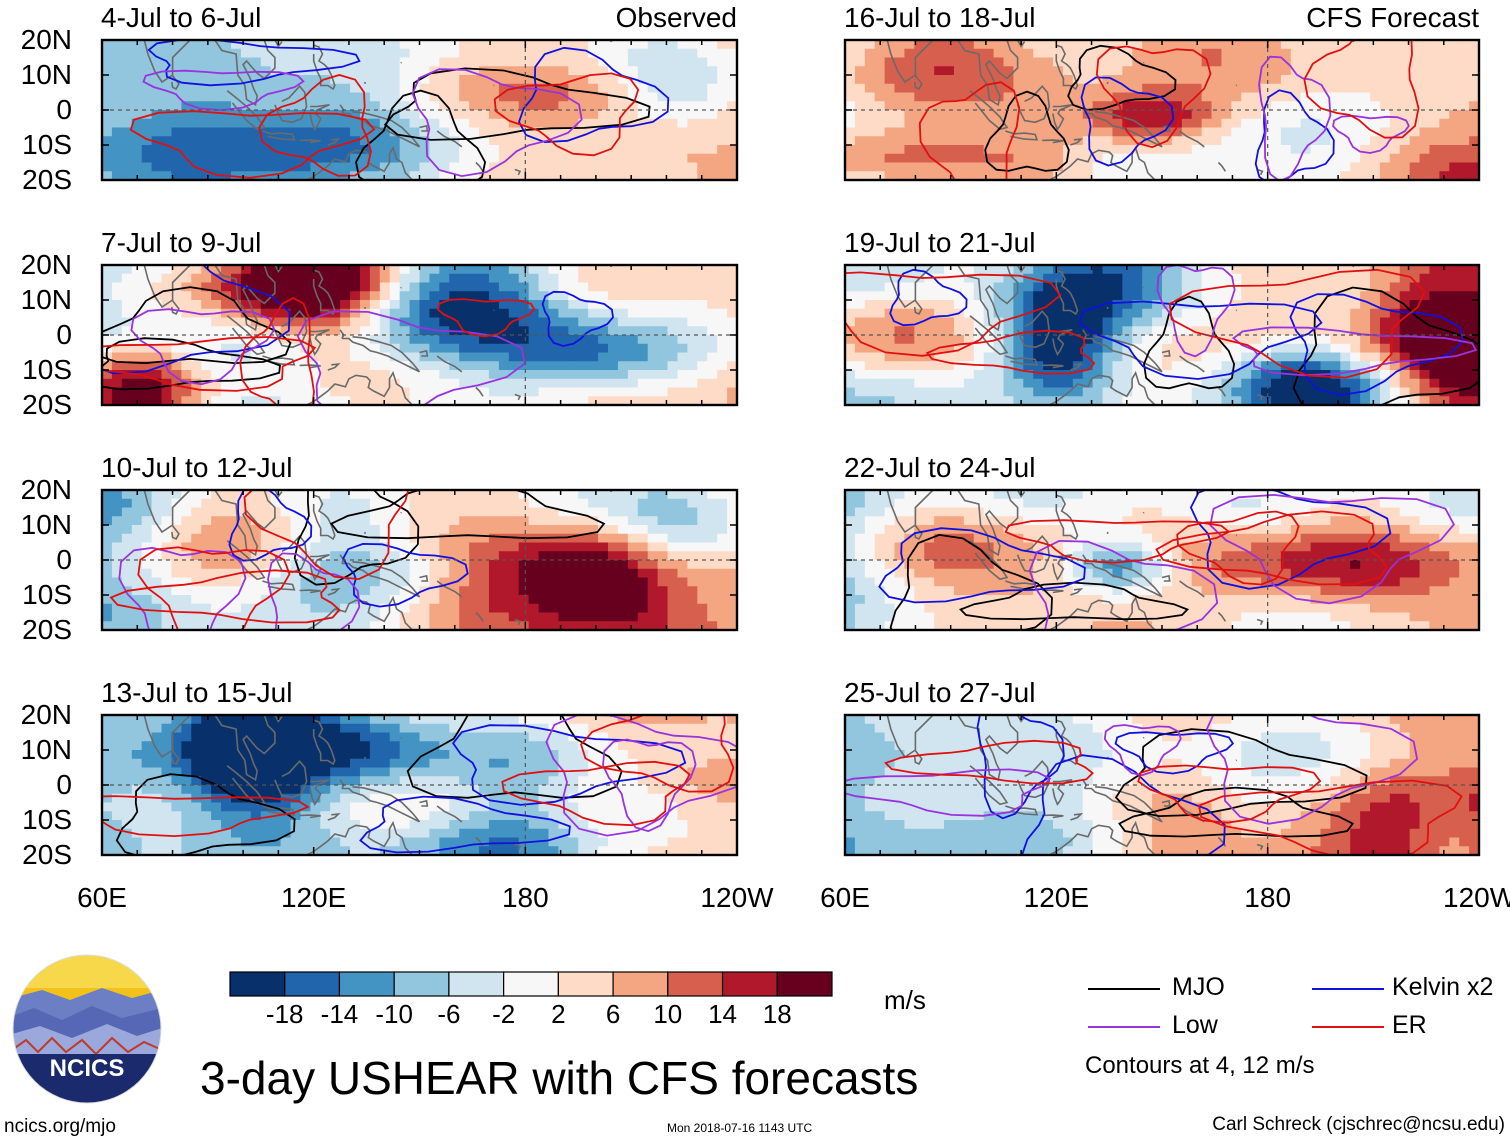 The height and width of the screenshot is (1142, 1510). What do you see at coordinates (60, 1126) in the screenshot?
I see `site-link: ncics.org/mjo` at bounding box center [60, 1126].